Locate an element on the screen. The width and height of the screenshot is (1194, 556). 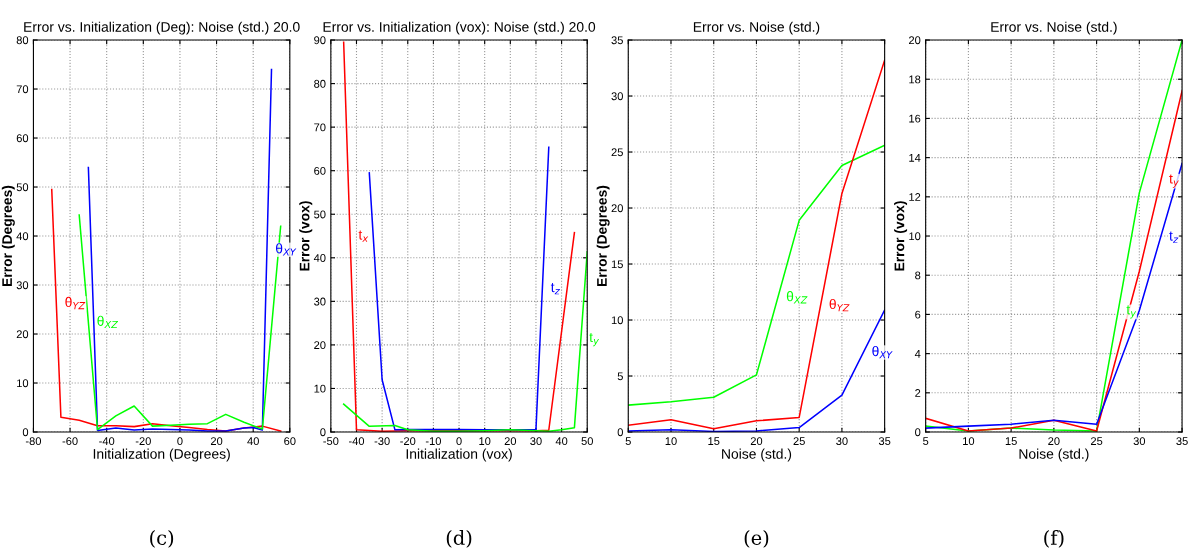
x-tick-label: -60 is located at coordinates (70, 441).